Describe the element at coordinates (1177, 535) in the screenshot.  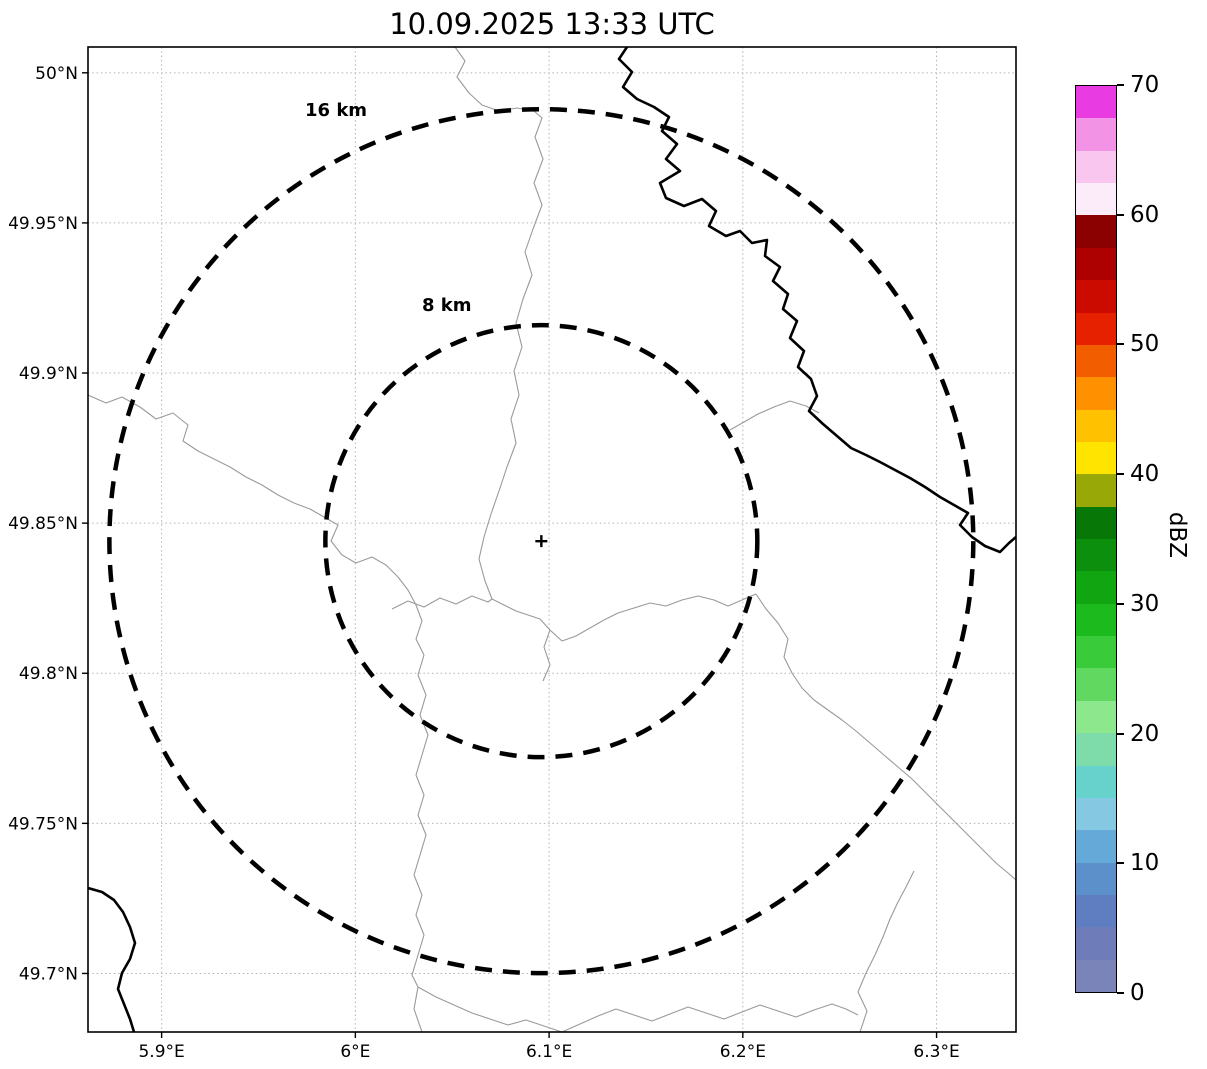
I see `colorbar-unit-label: dBZ` at that location.